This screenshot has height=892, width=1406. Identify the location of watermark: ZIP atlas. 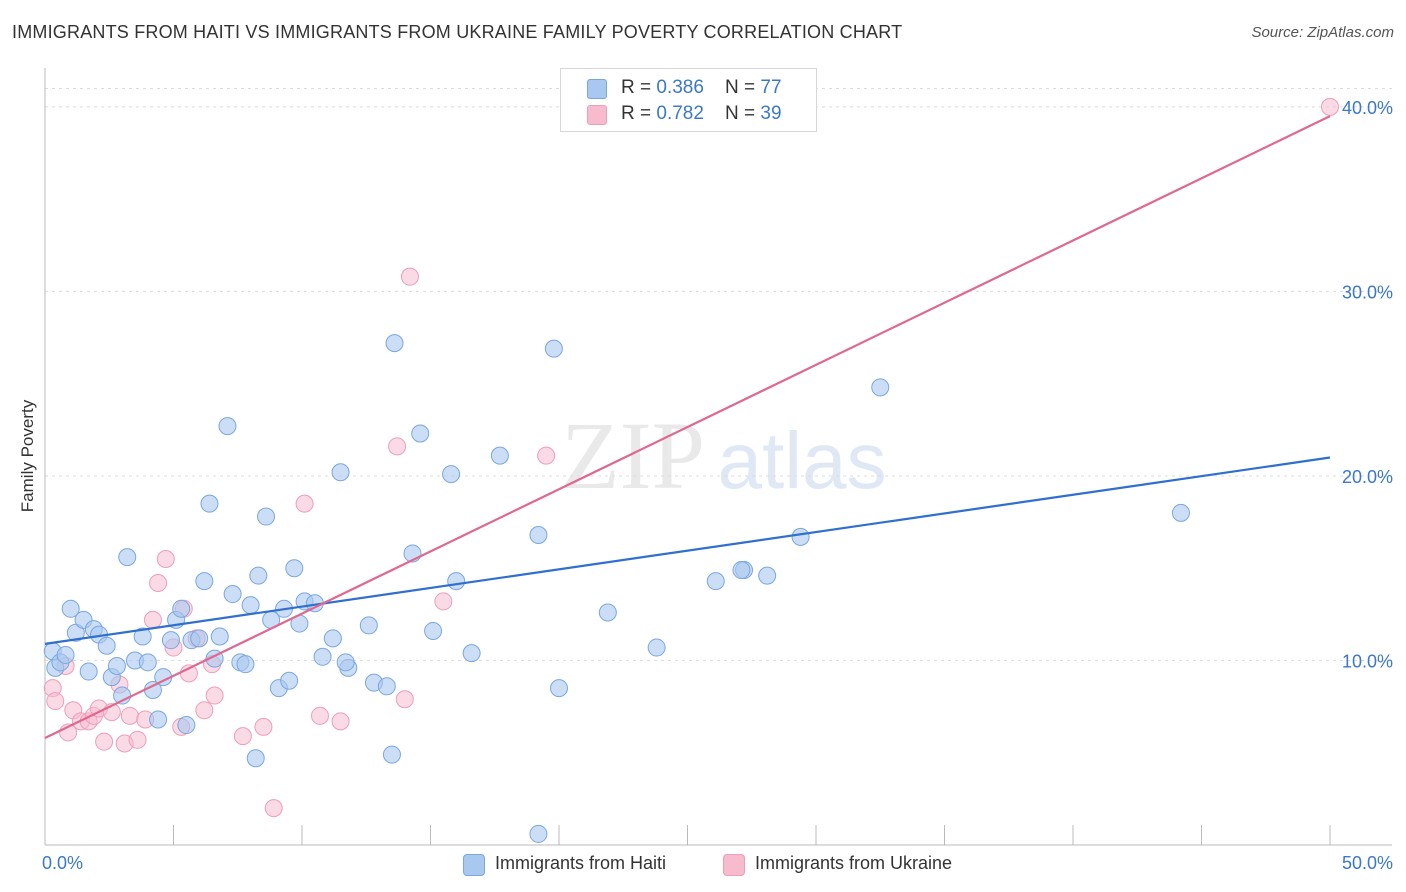
(723, 455).